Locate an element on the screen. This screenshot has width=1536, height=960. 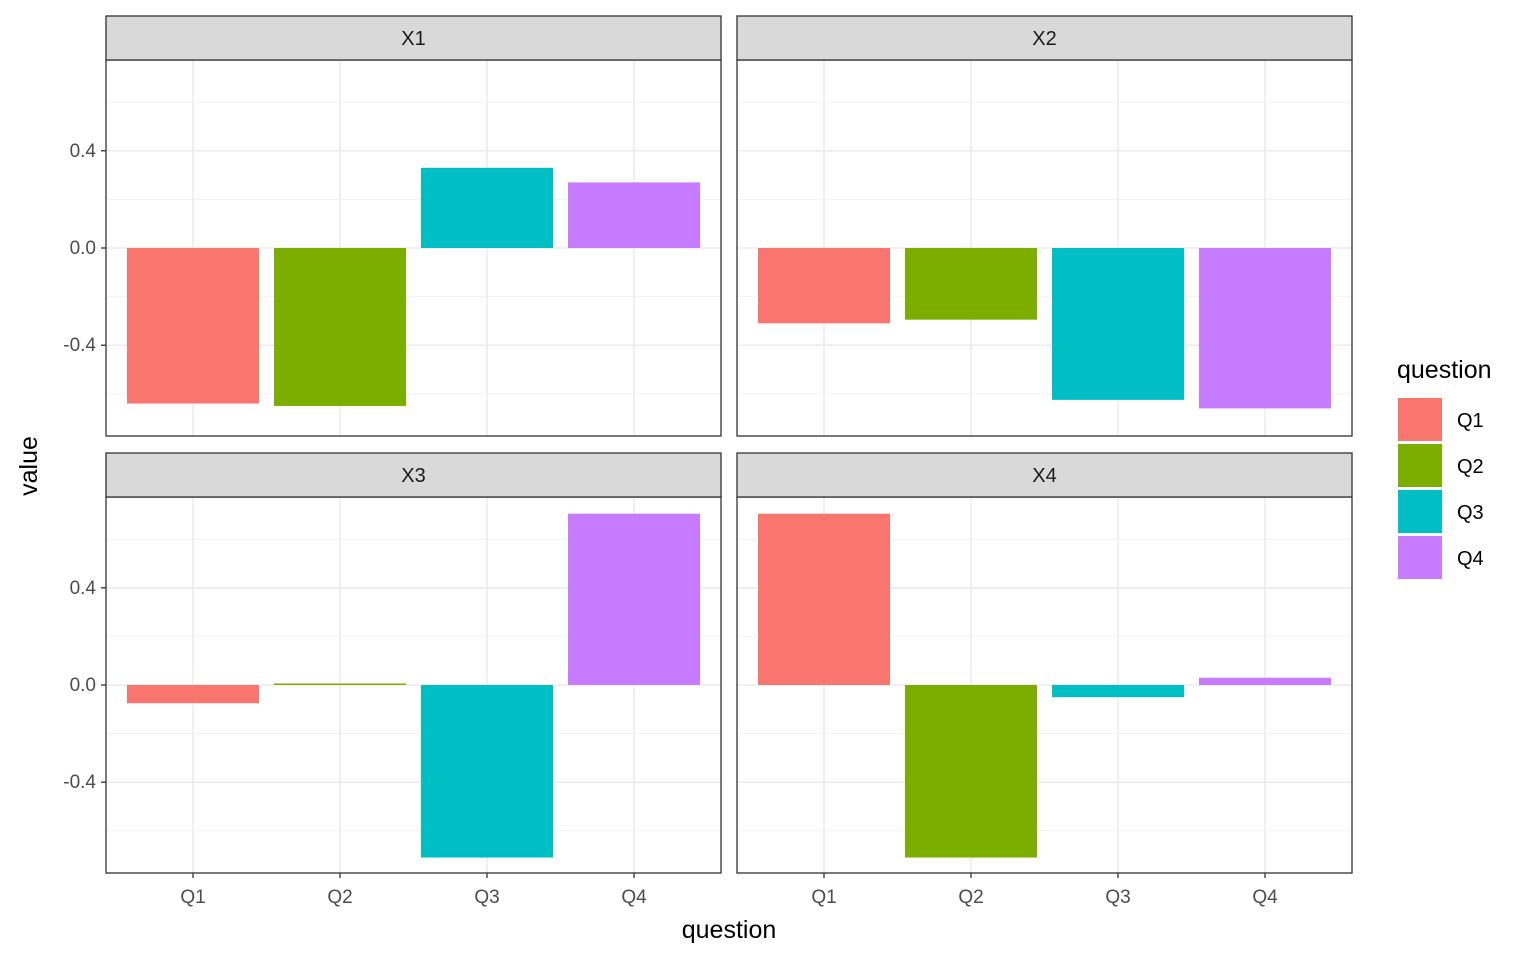
bar-x4-q3 is located at coordinates (1118, 691).